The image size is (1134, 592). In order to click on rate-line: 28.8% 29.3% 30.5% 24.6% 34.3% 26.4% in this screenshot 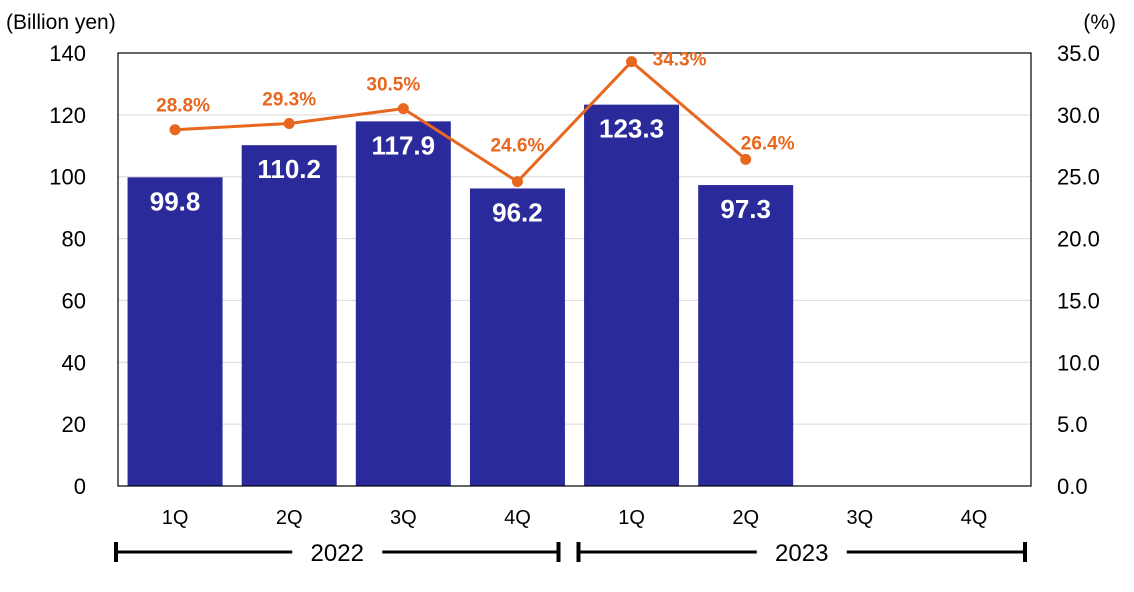, I will do `click(475, 119)`.